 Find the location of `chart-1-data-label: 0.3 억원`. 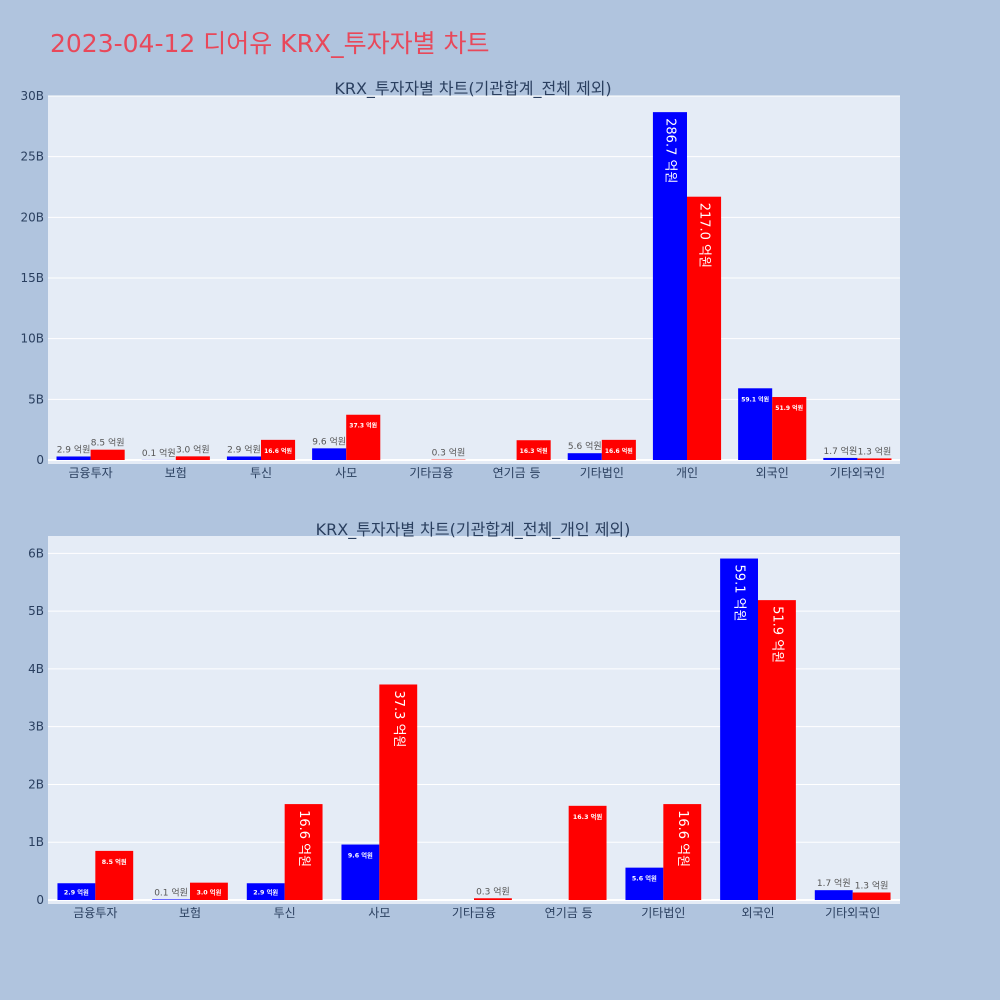

chart-1-data-label: 0.3 억원 is located at coordinates (449, 453).